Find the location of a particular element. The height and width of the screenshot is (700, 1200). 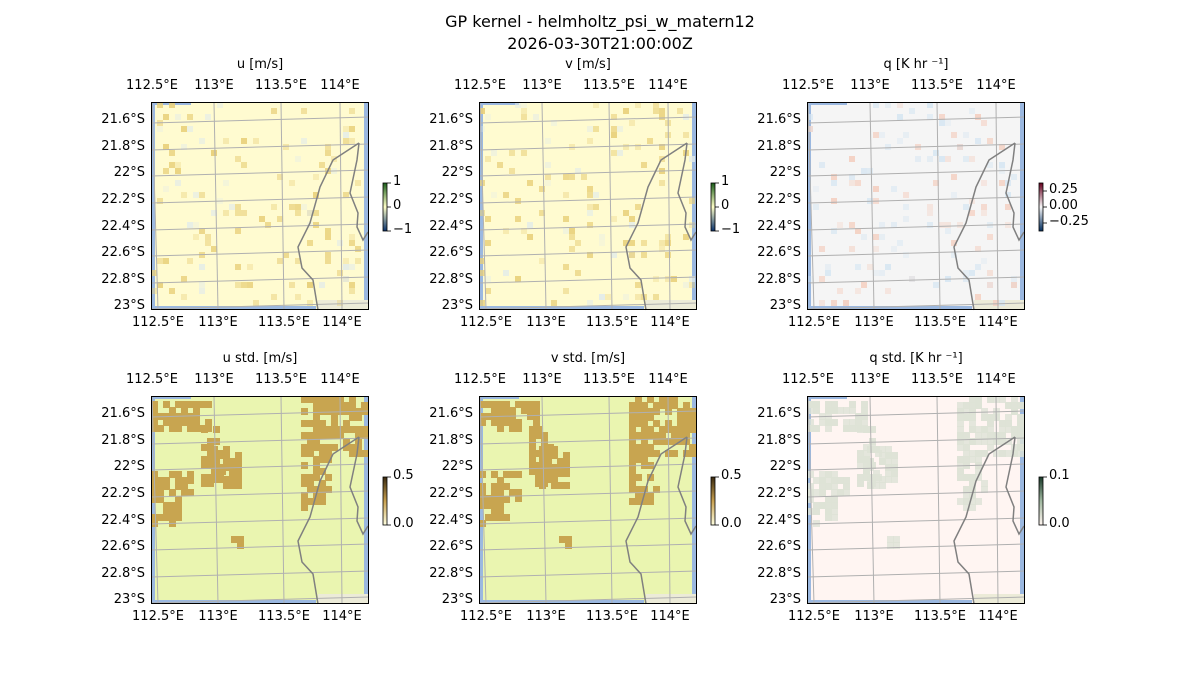

lon-tick-label-bottom: 113°E is located at coordinates (546, 616).